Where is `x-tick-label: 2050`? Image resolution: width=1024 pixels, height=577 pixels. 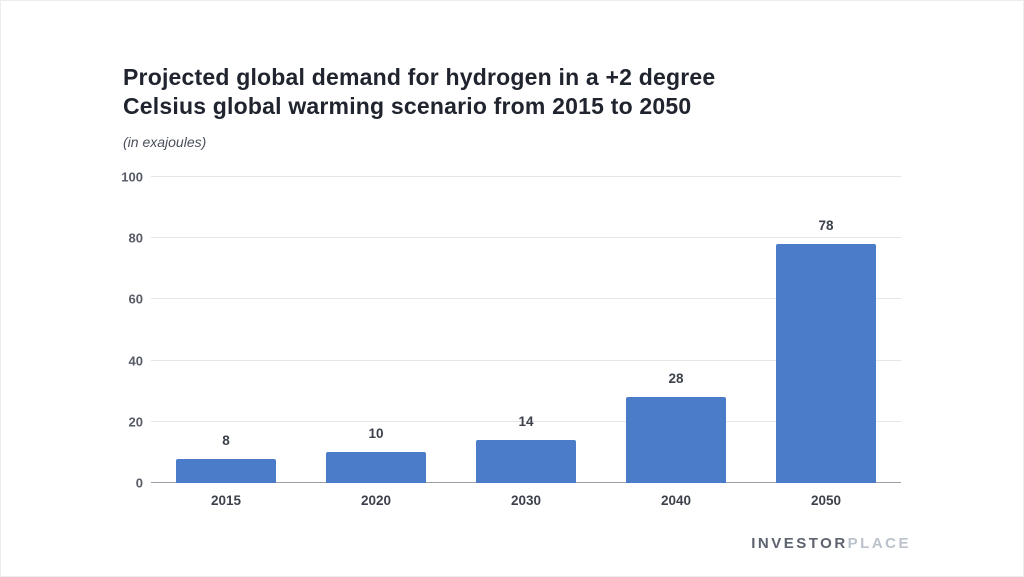 x-tick-label: 2050 is located at coordinates (826, 500).